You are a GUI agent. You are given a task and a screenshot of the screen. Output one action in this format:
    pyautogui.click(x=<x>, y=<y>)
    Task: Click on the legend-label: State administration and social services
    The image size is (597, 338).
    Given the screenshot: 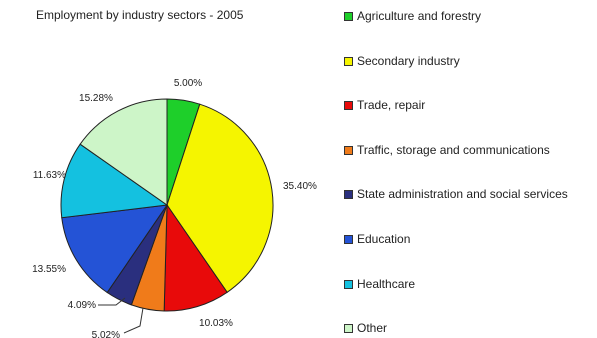 What is the action you would take?
    pyautogui.click(x=462, y=194)
    